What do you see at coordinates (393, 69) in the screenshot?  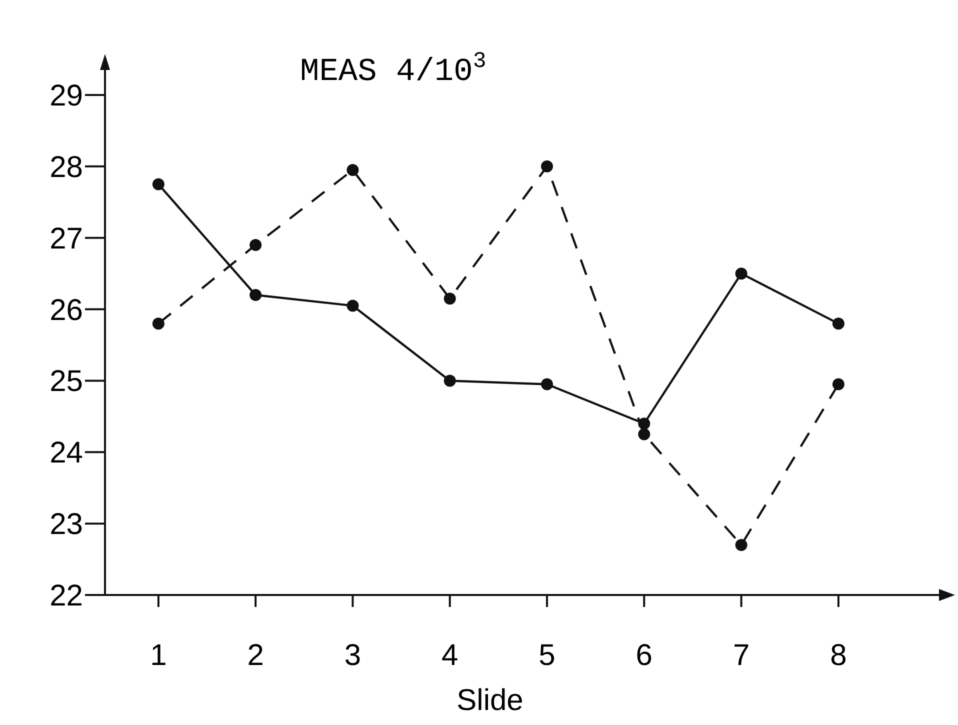 I see `chart-title: MEAS 4/10$^{3}$` at bounding box center [393, 69].